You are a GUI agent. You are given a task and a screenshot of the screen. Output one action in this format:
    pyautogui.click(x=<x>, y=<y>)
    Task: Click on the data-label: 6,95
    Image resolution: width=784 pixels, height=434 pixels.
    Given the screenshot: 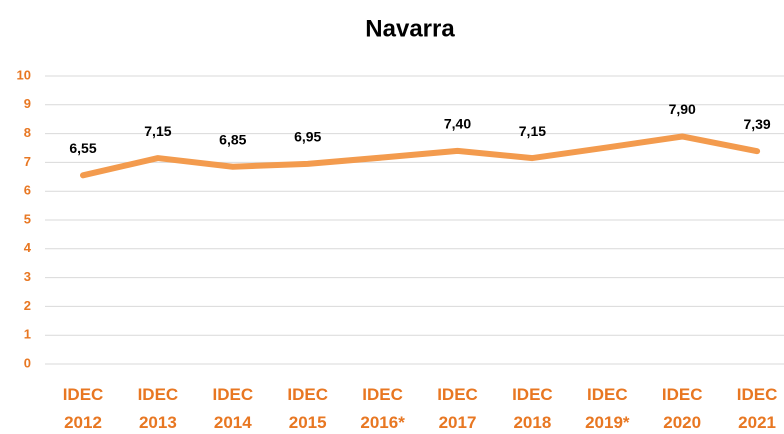 What is the action you would take?
    pyautogui.click(x=307, y=137)
    